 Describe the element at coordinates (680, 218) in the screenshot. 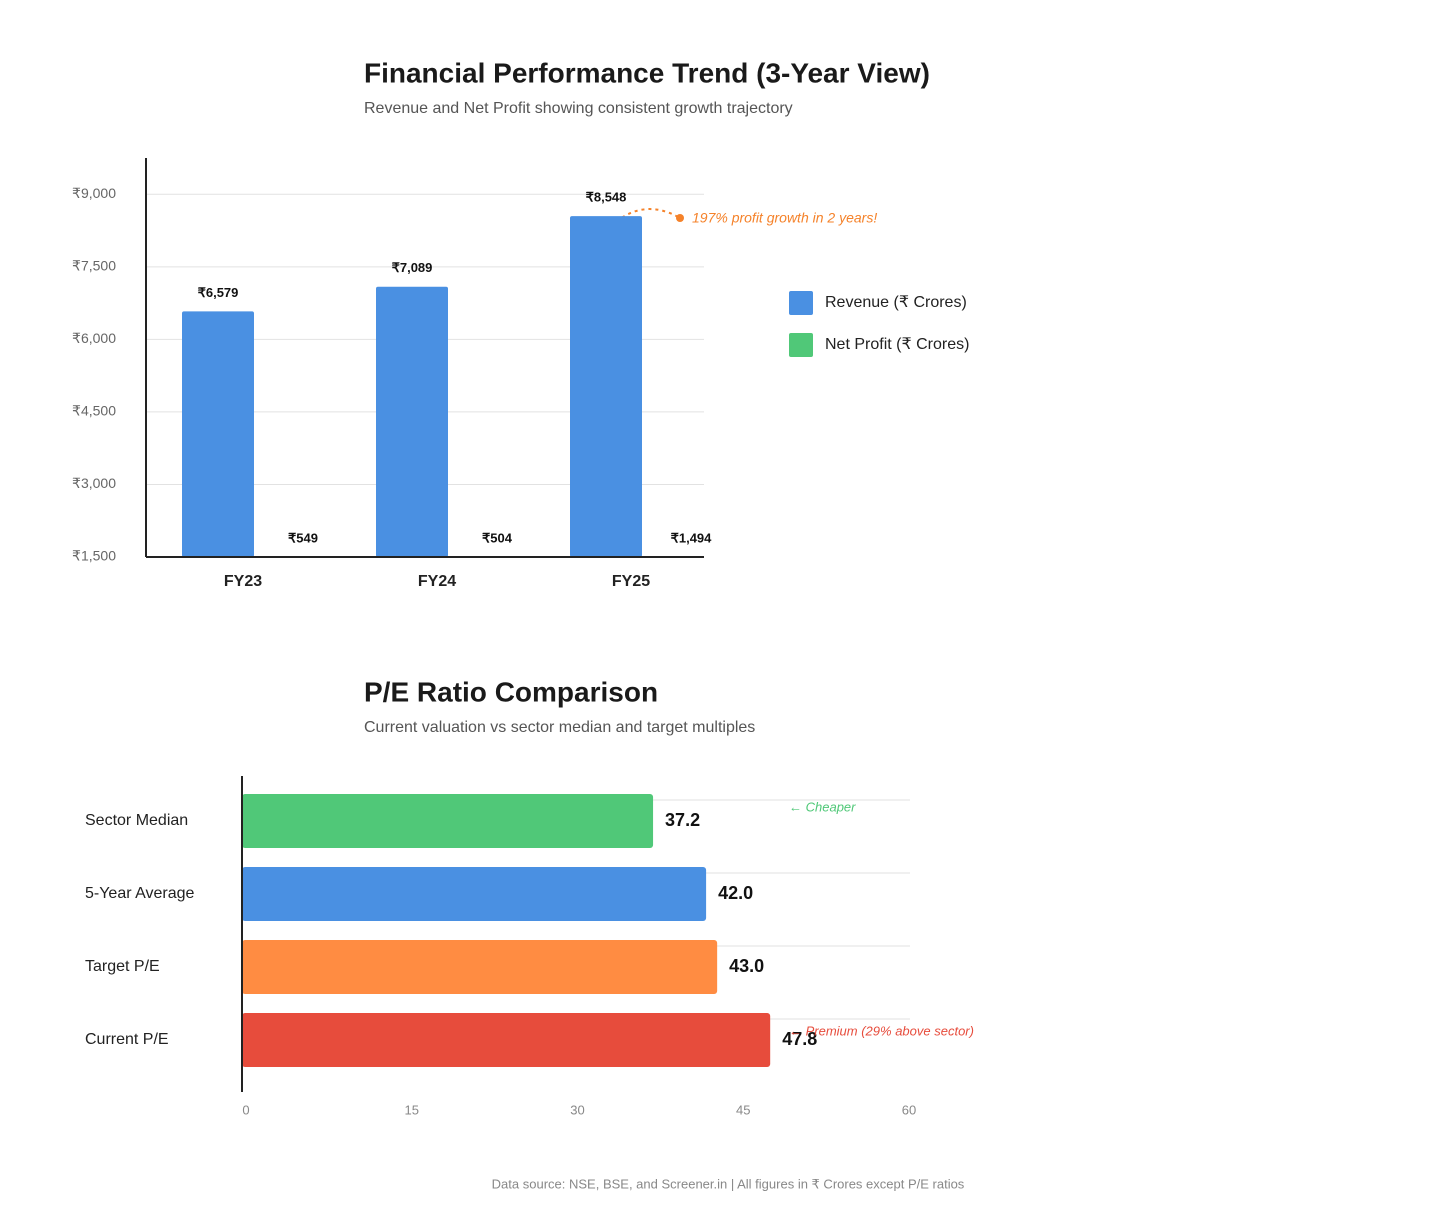

I see `annotation-dot` at that location.